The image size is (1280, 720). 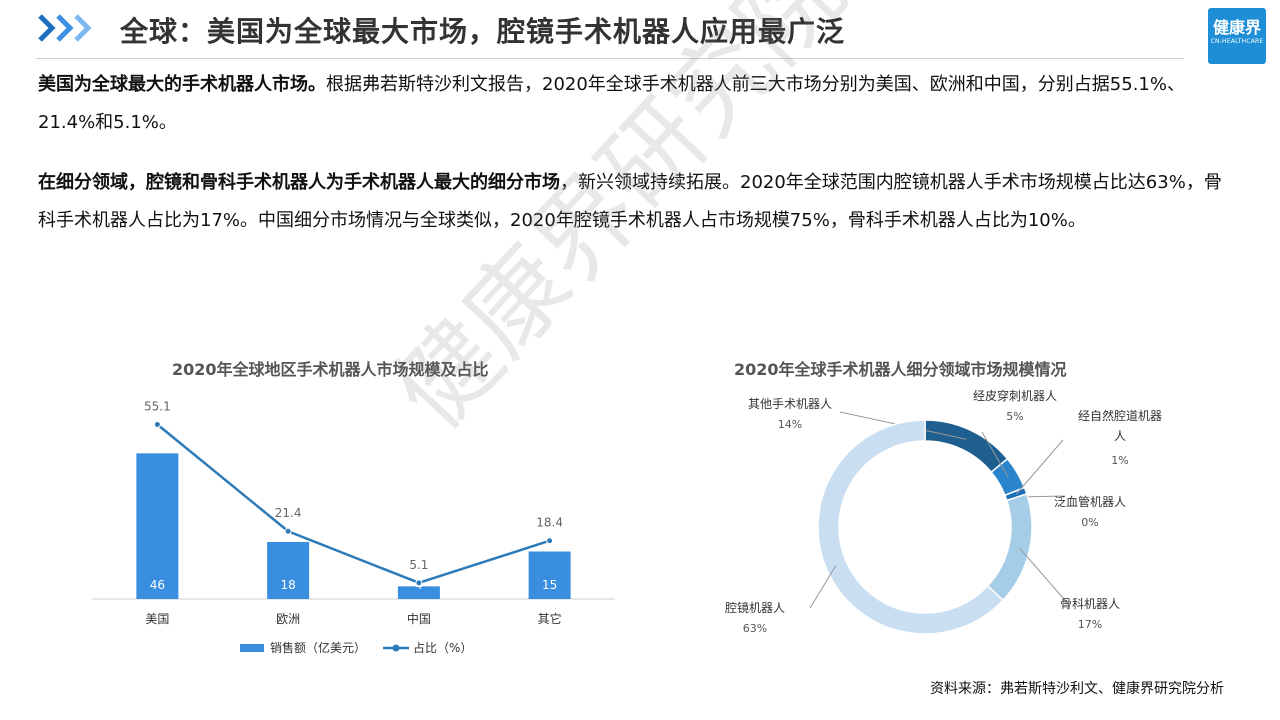 I want to click on logo-subtext: CN-HEALTHCARE, so click(x=1237, y=41).